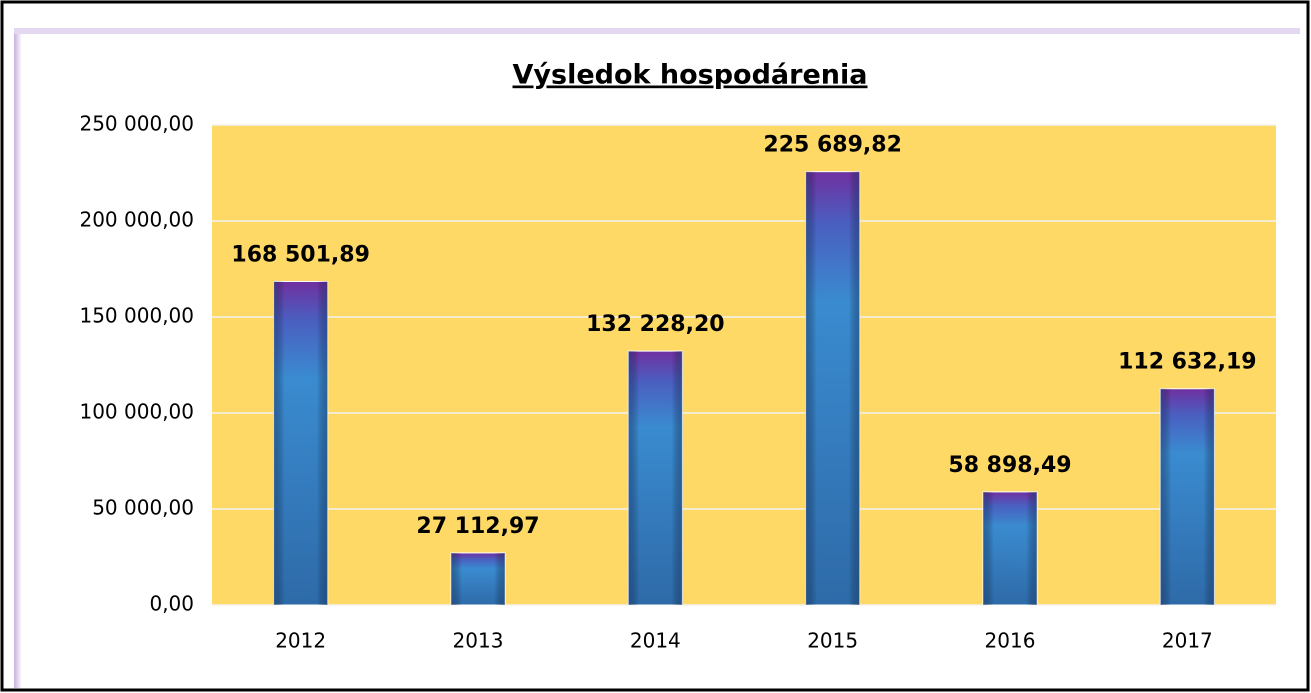  Describe the element at coordinates (171, 604) in the screenshot. I see `y-tick-label: 0,00` at that location.